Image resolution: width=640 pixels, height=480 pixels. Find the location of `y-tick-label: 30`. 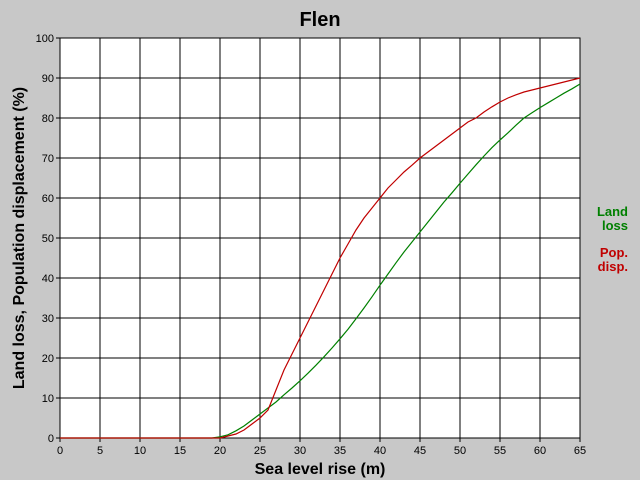

y-tick-label: 30 is located at coordinates (48, 319).